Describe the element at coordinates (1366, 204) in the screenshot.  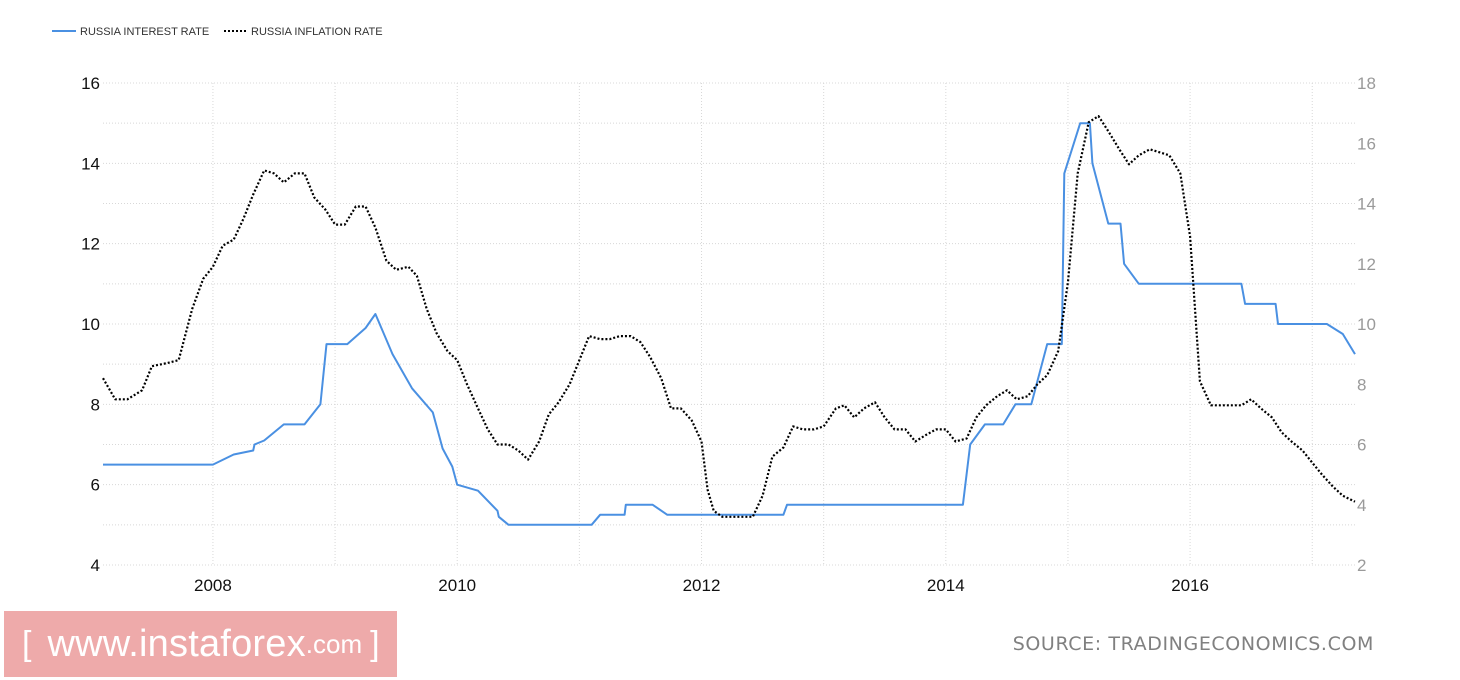
I see `right-tick-label: 14` at that location.